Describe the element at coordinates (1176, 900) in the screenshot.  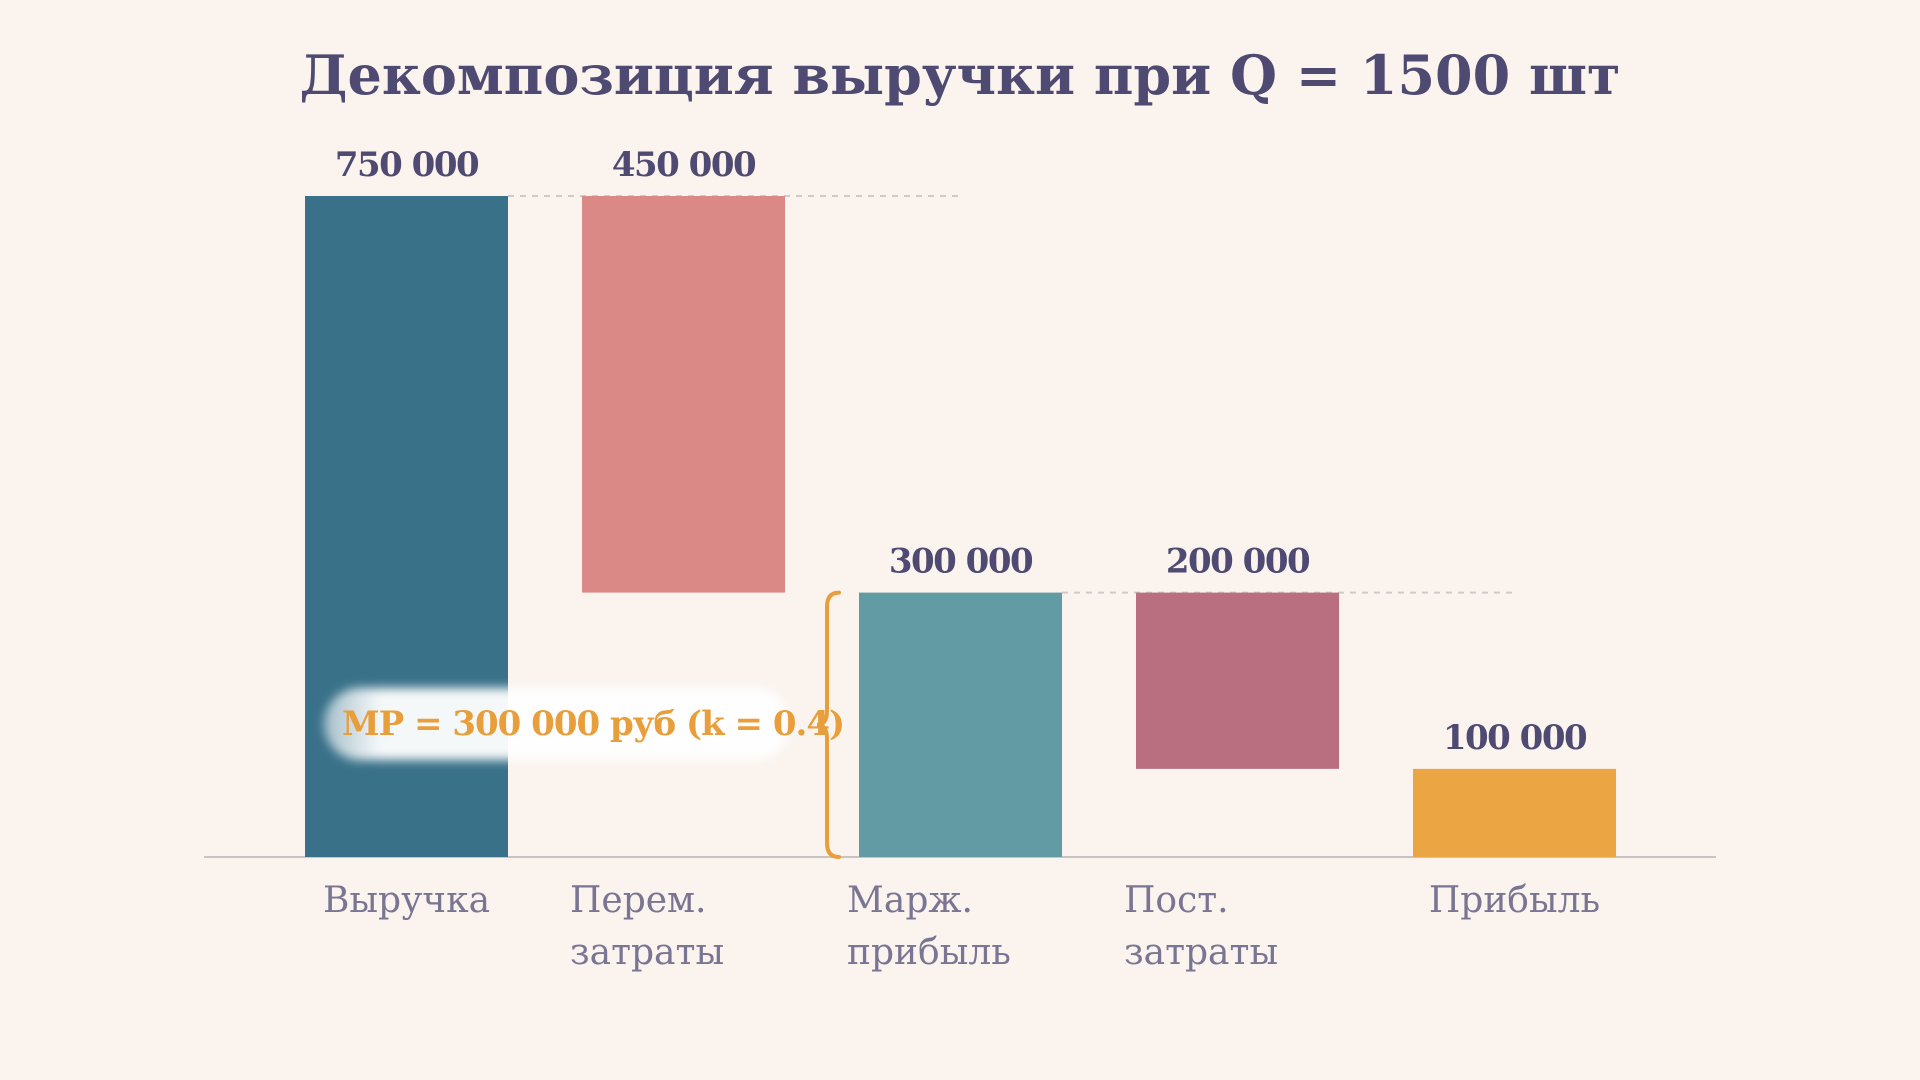
I see `category-label-4-1: Пост.` at that location.